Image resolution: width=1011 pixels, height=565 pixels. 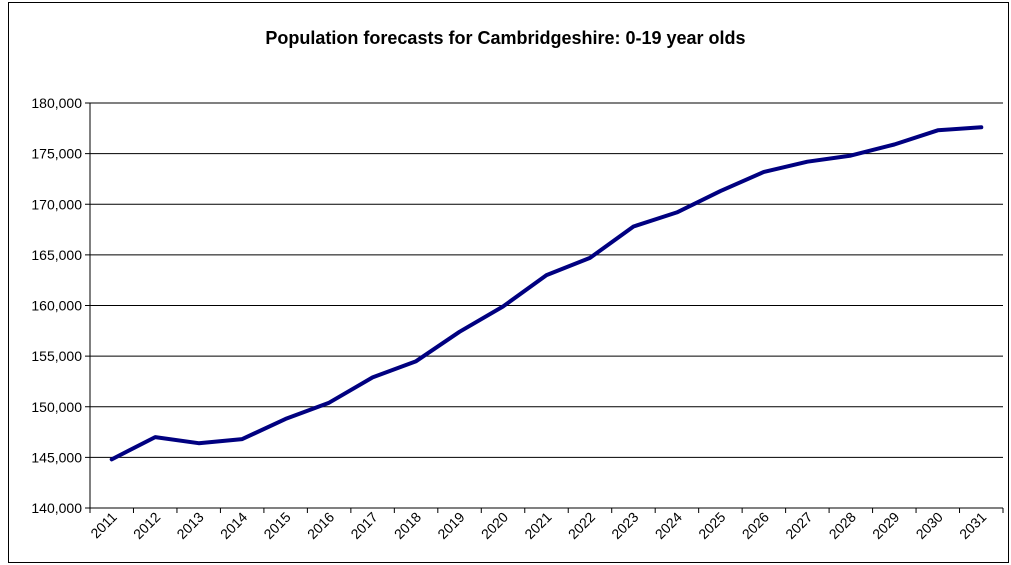 I want to click on x-tick-label: 2022, so click(x=581, y=525).